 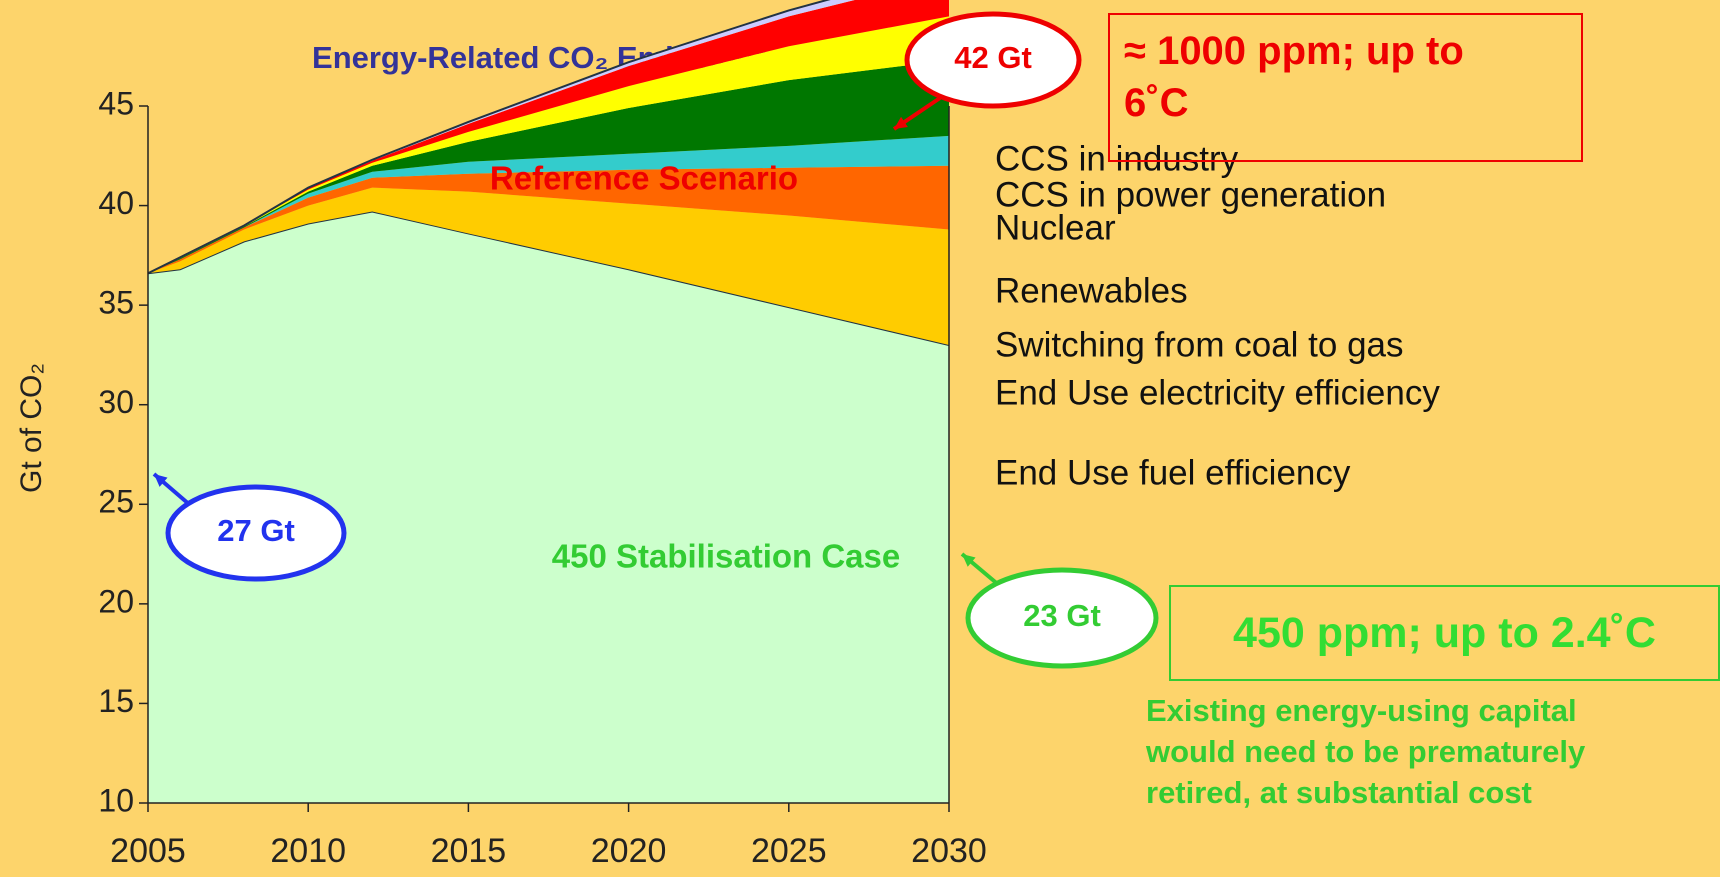 I want to click on y-tick-label: 15, so click(x=116, y=701).